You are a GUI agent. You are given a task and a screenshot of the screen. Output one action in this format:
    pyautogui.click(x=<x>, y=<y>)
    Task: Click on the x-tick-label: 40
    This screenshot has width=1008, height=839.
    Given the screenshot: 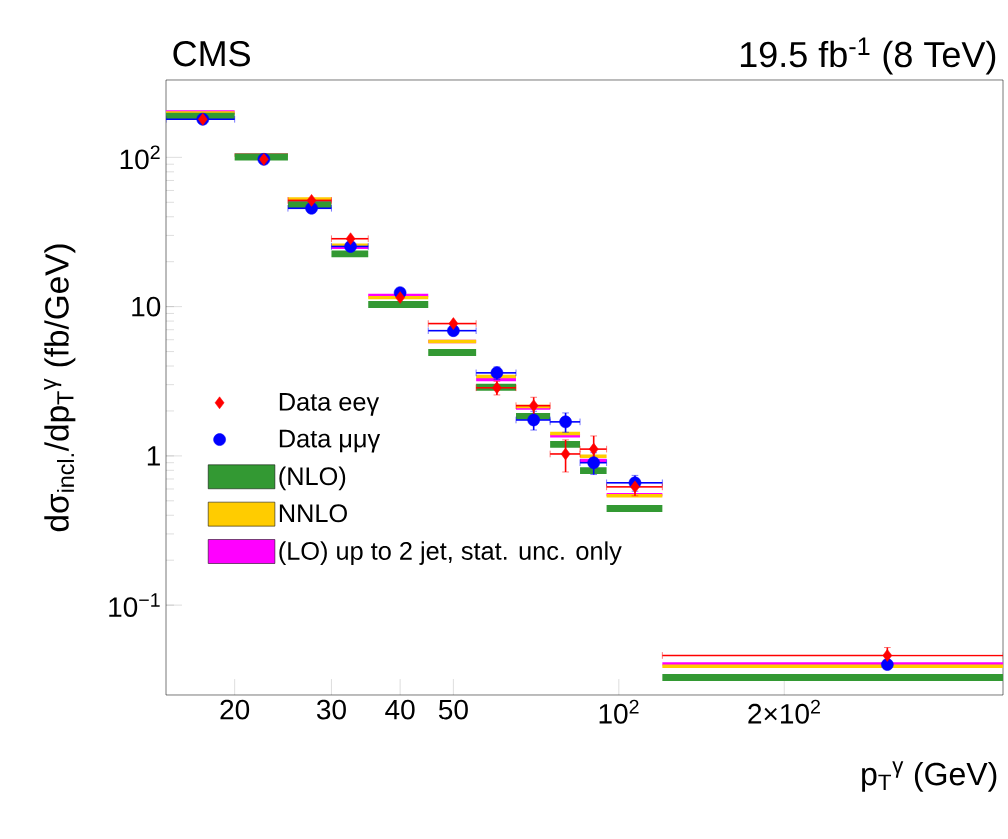 What is the action you would take?
    pyautogui.click(x=400, y=709)
    